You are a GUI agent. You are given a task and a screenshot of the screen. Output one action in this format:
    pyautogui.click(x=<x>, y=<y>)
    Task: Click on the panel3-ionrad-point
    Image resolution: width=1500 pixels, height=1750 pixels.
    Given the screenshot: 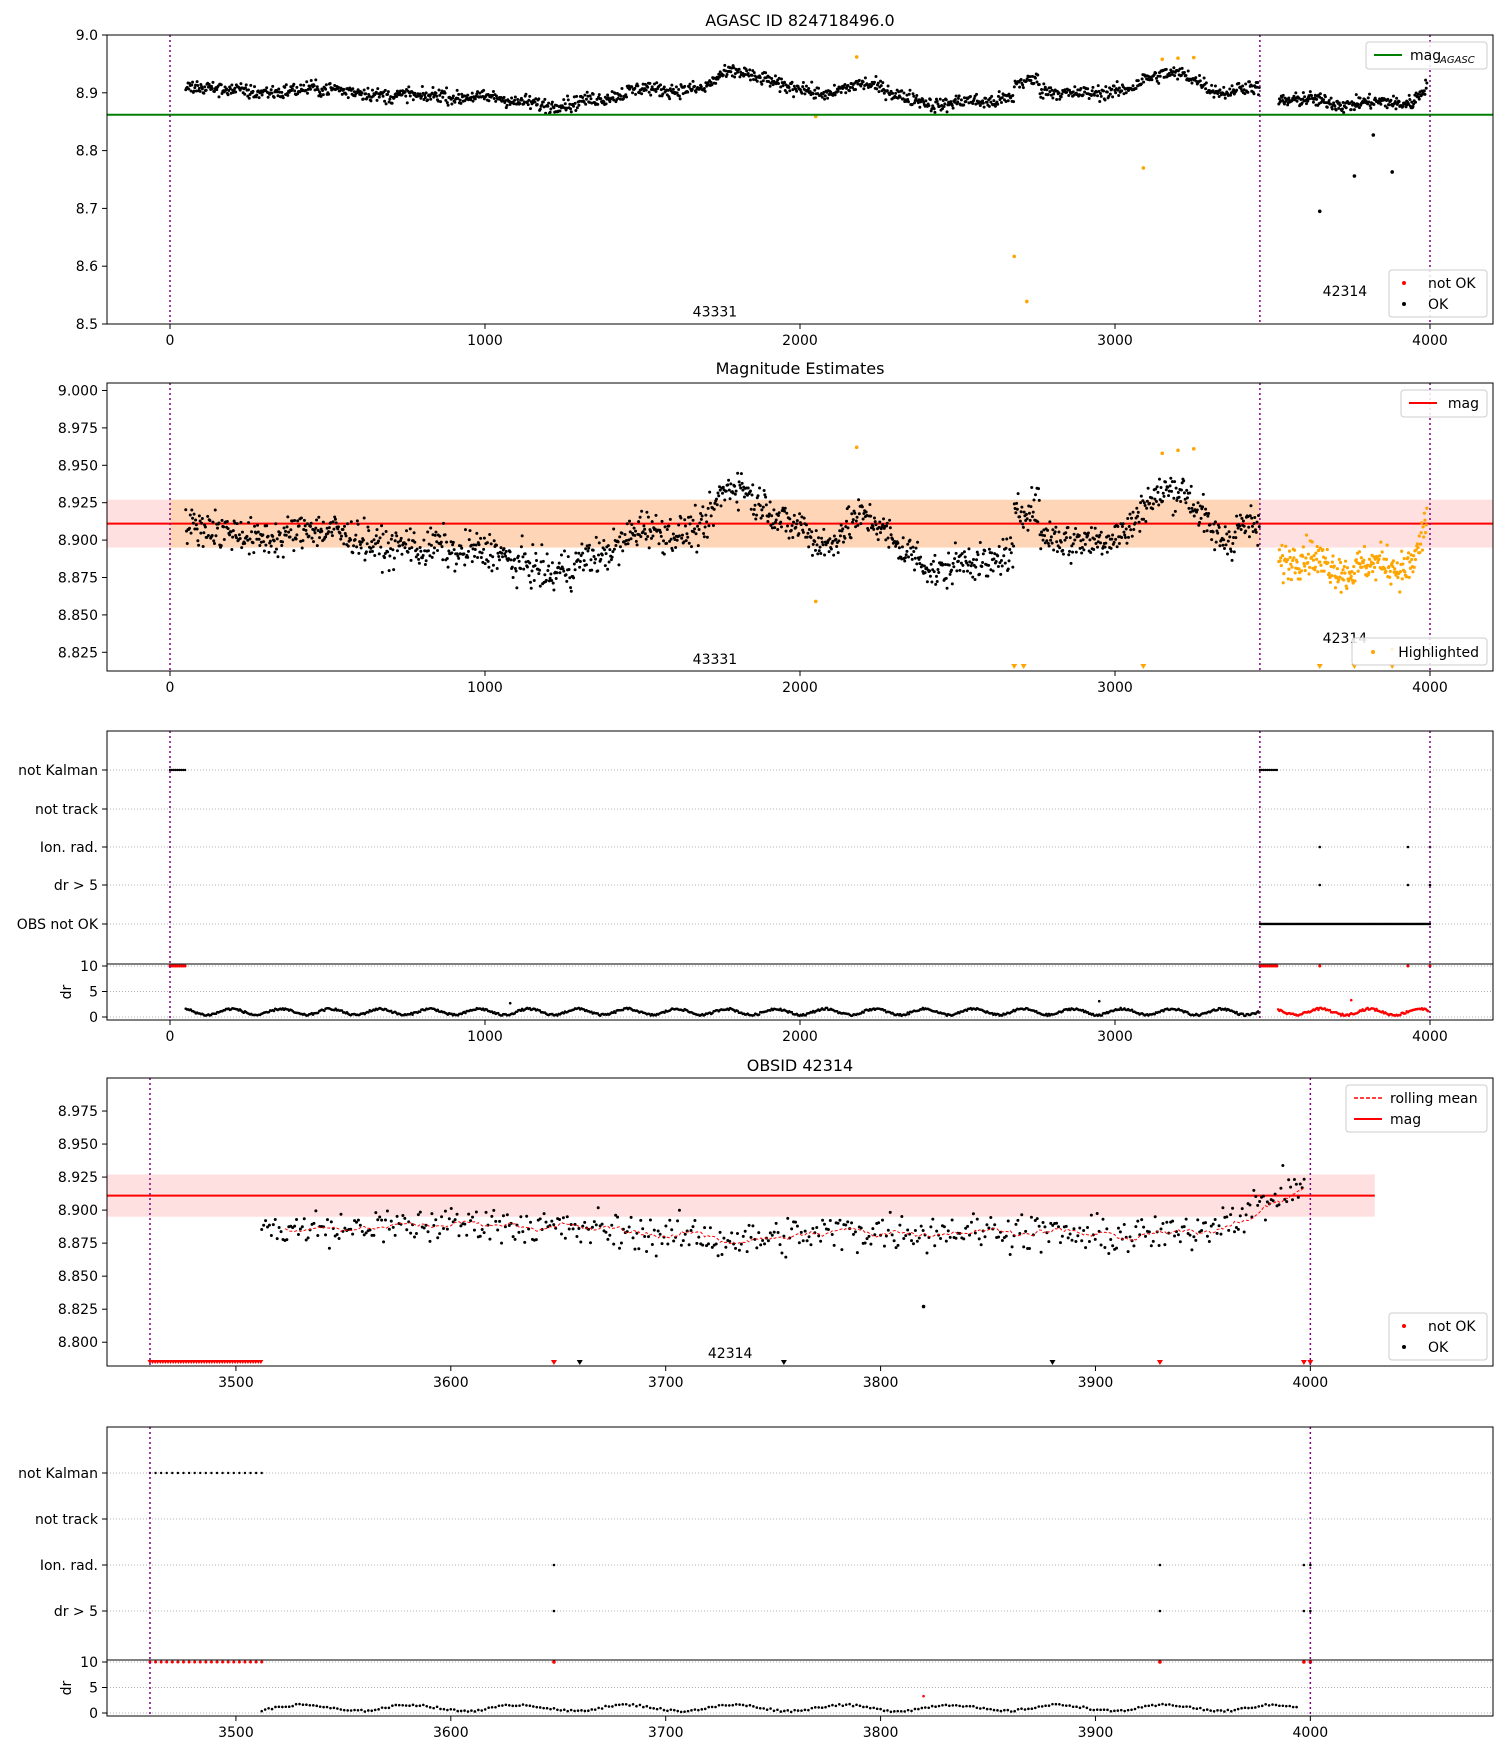 What is the action you would take?
    pyautogui.click(x=1408, y=847)
    